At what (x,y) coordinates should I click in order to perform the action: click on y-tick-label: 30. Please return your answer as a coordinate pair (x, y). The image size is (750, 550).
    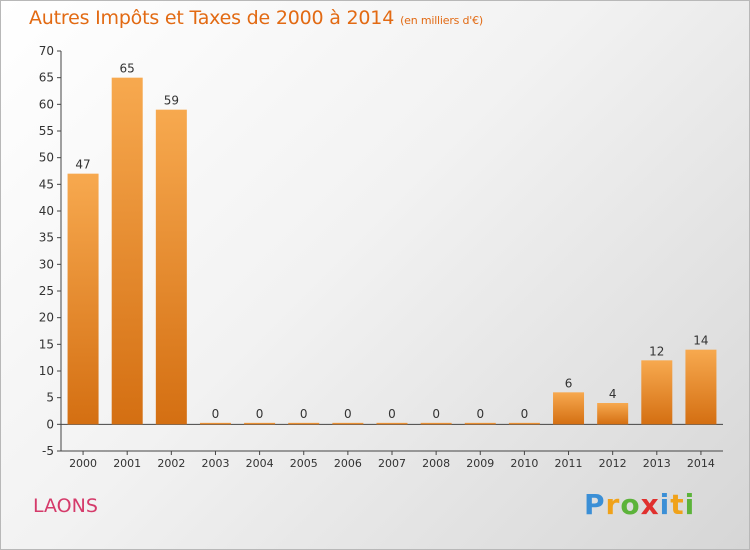
    Looking at the image, I should click on (46, 264).